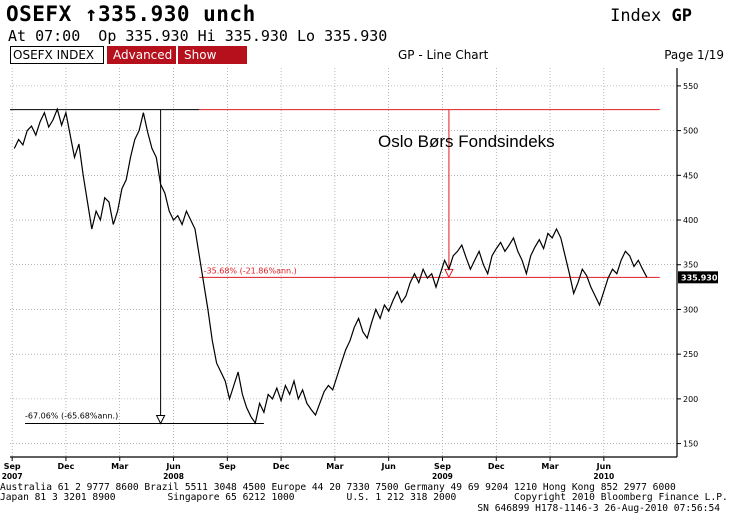 The image size is (736, 527). What do you see at coordinates (690, 131) in the screenshot?
I see `y-tick-label: 500` at bounding box center [690, 131].